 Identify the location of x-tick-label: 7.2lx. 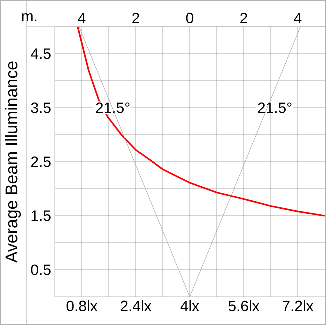
(298, 306).